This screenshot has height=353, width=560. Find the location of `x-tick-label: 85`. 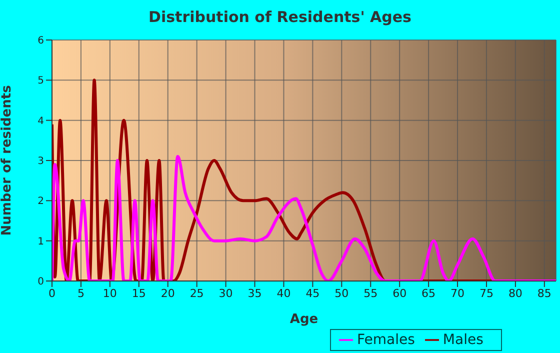

x-tick-label: 85 is located at coordinates (544, 293).